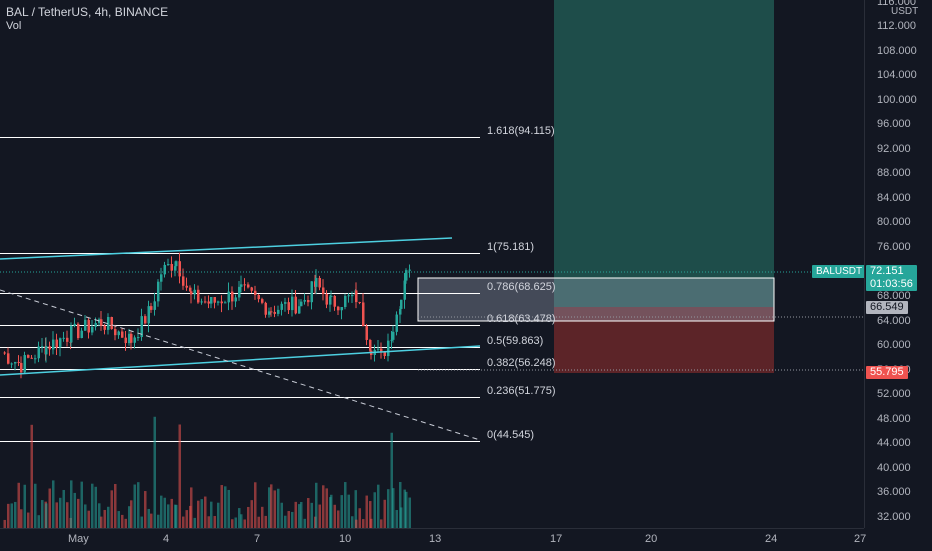 The width and height of the screenshot is (932, 551). What do you see at coordinates (894, 173) in the screenshot?
I see `price-tick: 88.000` at bounding box center [894, 173].